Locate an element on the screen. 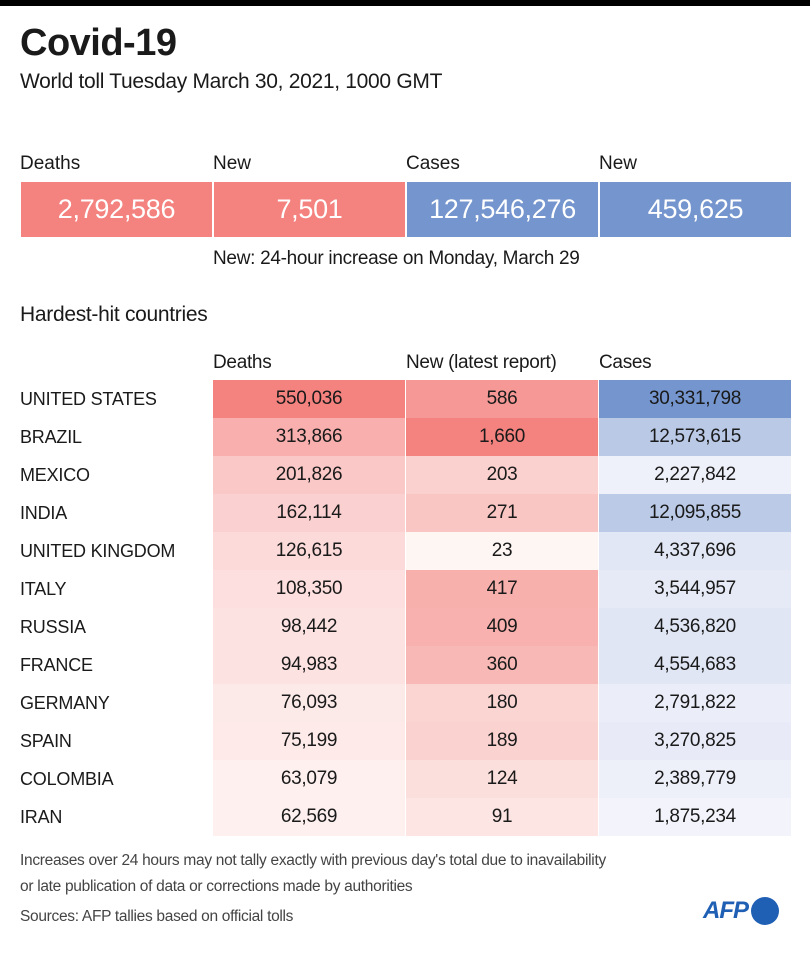 Image resolution: width=810 pixels, height=958 pixels. table-row: ITALY 108,350 417 3,544,957 is located at coordinates (405, 589).